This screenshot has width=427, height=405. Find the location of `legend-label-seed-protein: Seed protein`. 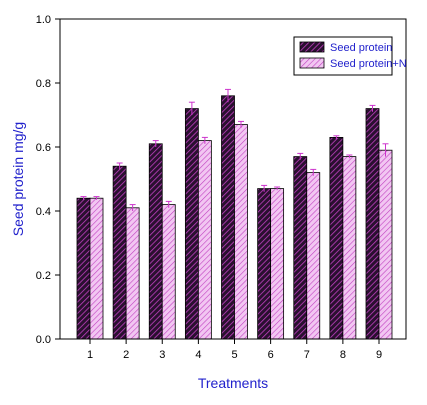

legend-label-seed-protein: Seed protein is located at coordinates (361, 48).